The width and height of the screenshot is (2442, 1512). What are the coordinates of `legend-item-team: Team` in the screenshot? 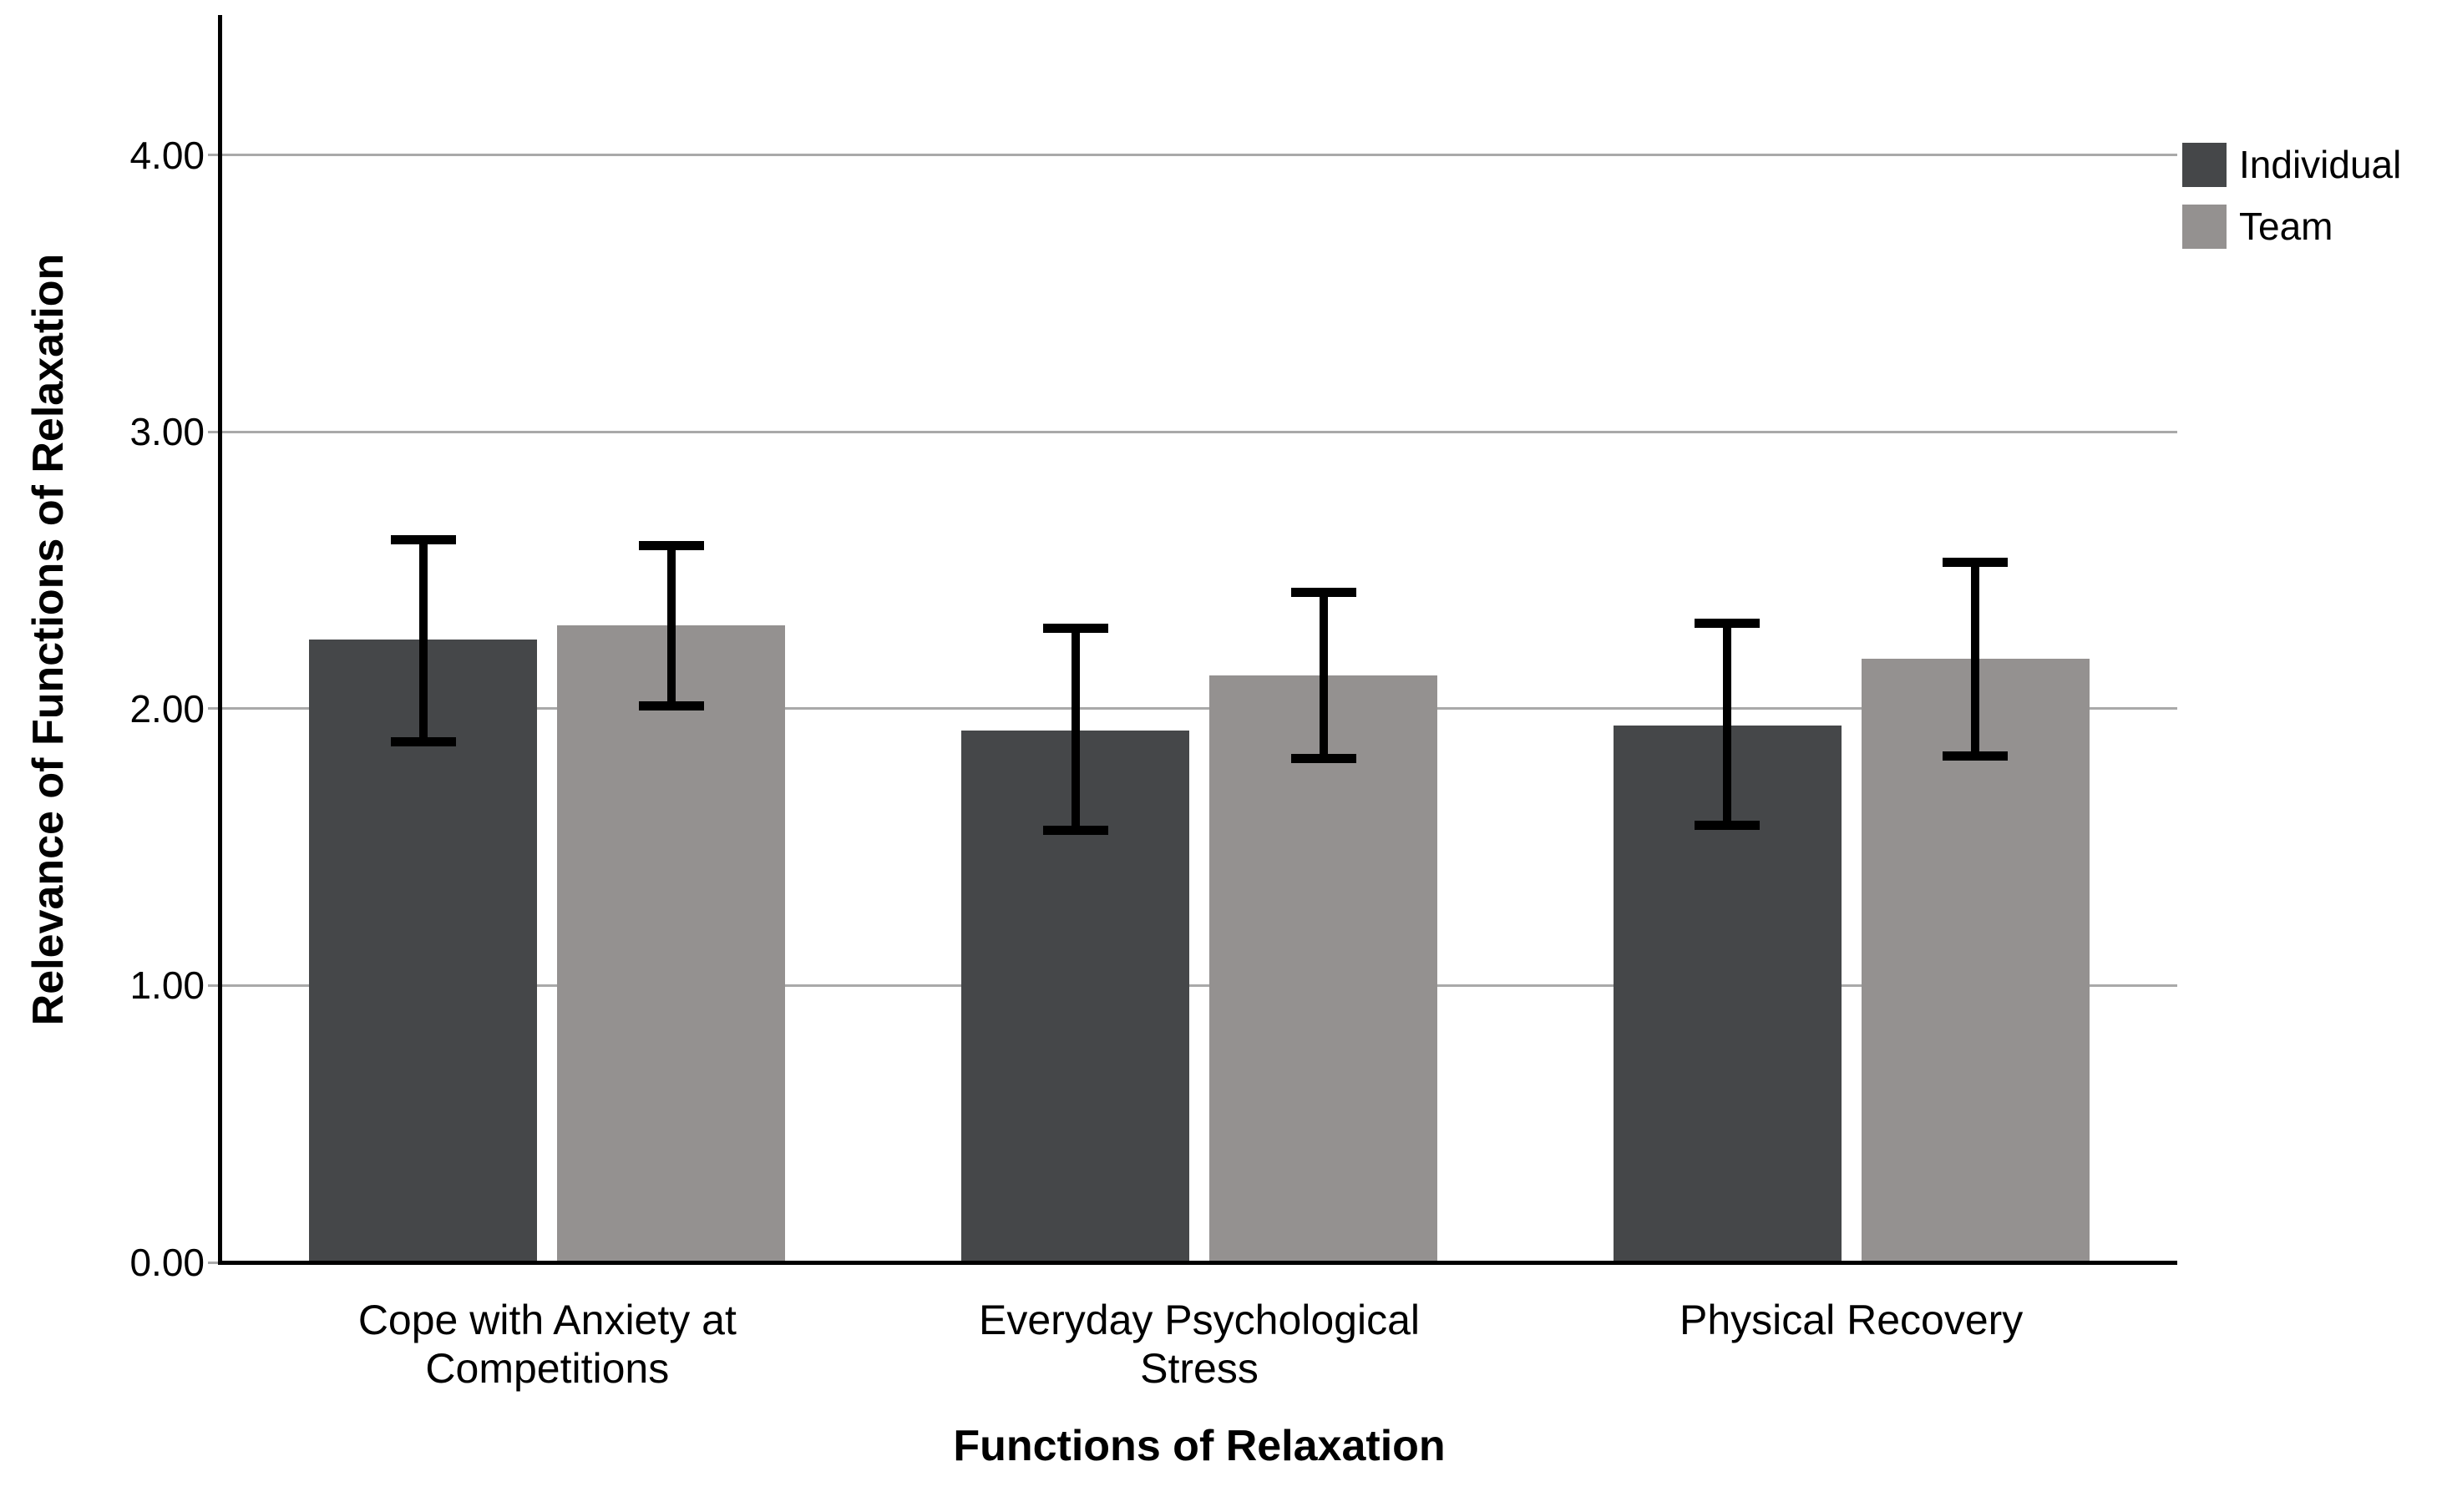 It's located at (2291, 227).